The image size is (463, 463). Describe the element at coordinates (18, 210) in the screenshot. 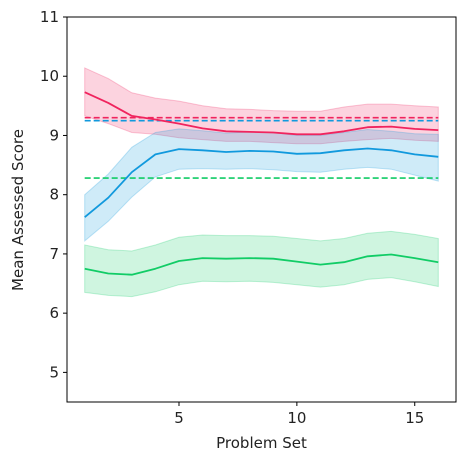

I see `y-axis-label: Mean Assessed Score` at that location.